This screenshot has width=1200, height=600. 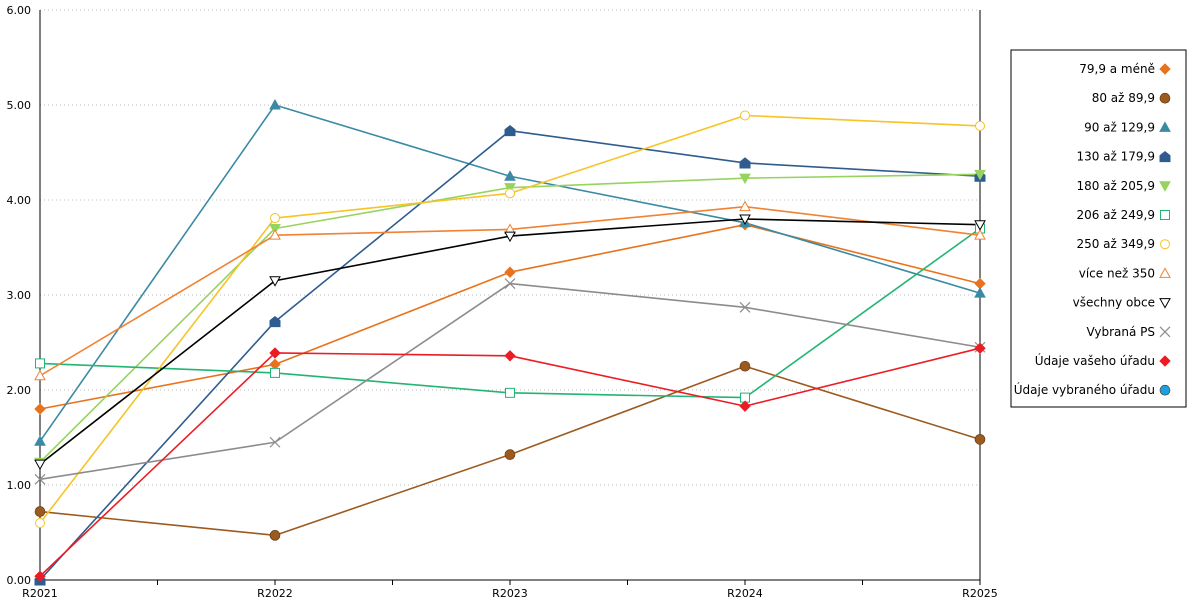 I want to click on y-tick-label: 2.00, so click(x=19, y=390).